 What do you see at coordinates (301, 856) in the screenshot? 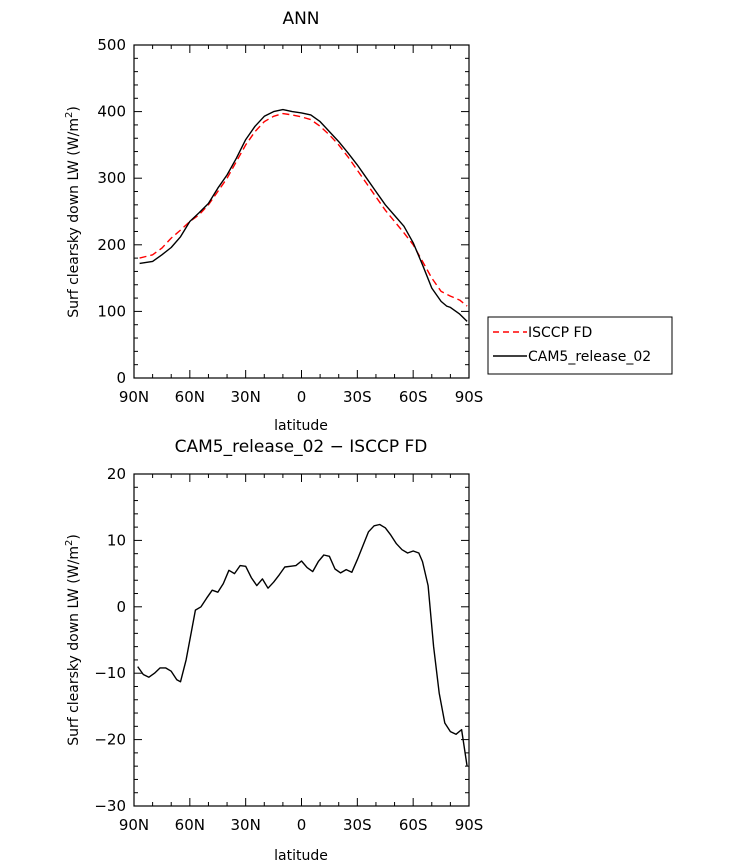
I see `bottom-x-axis-label: latitude` at bounding box center [301, 856].